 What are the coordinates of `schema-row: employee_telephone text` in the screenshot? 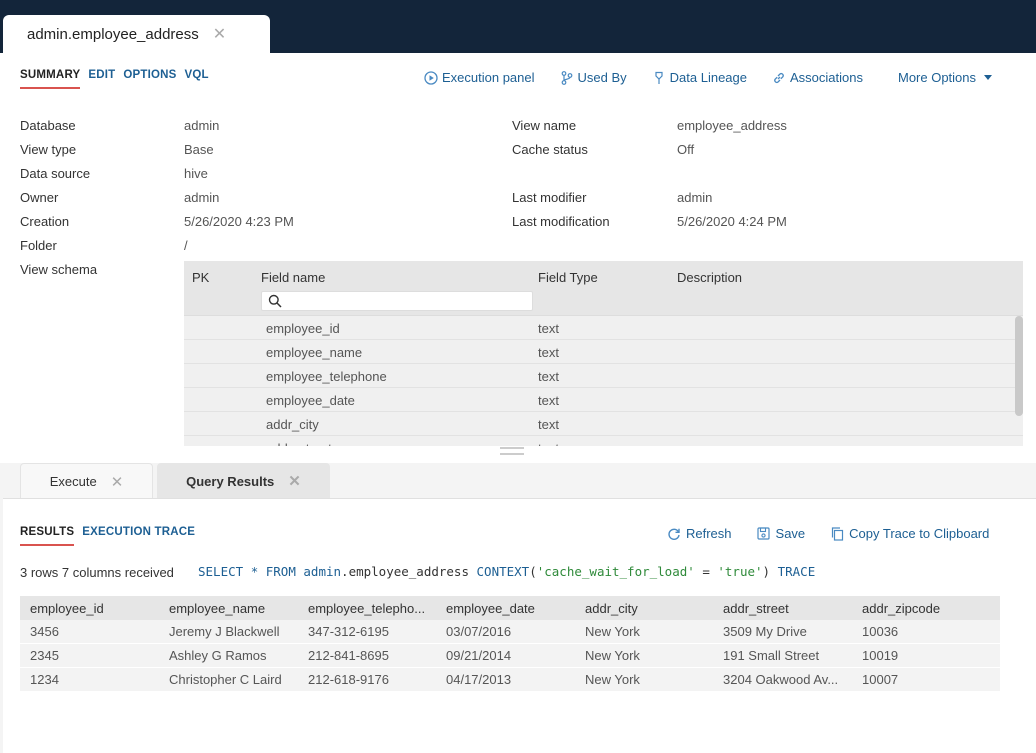 It's located at (603, 376).